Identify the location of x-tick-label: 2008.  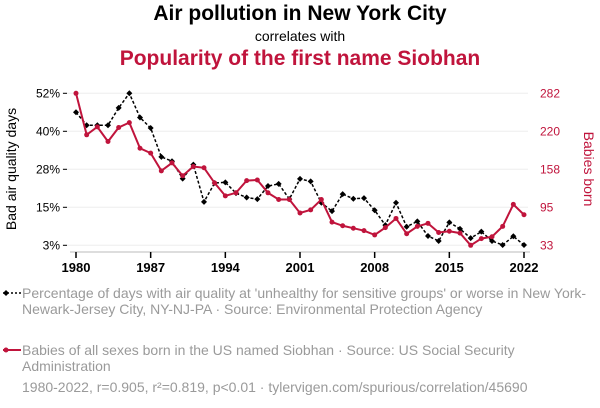
(374, 267).